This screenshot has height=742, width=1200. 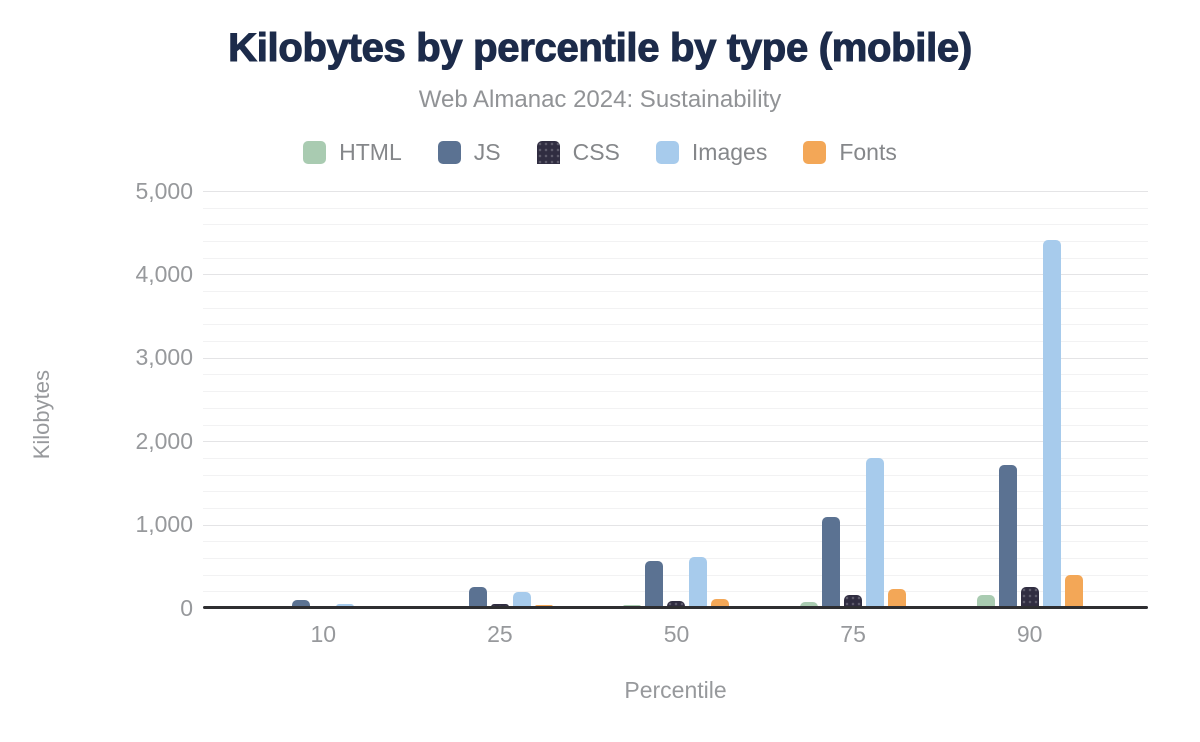 I want to click on bar-images-p90, so click(x=1051, y=423).